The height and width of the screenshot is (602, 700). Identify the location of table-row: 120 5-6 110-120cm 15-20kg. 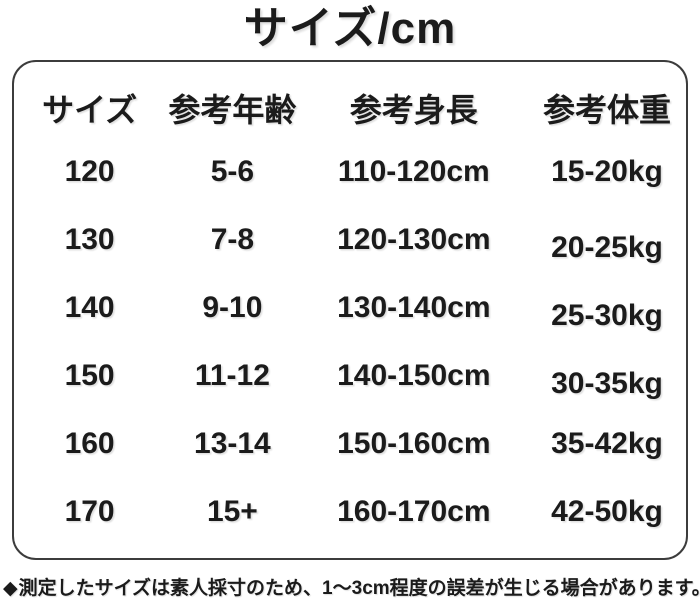
(350, 172).